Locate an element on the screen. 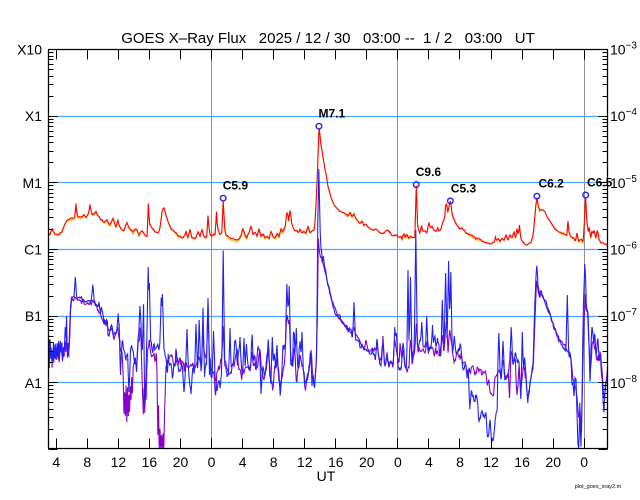 Image resolution: width=640 pixels, height=500 pixels. svg-text: M1 is located at coordinates (33, 183).